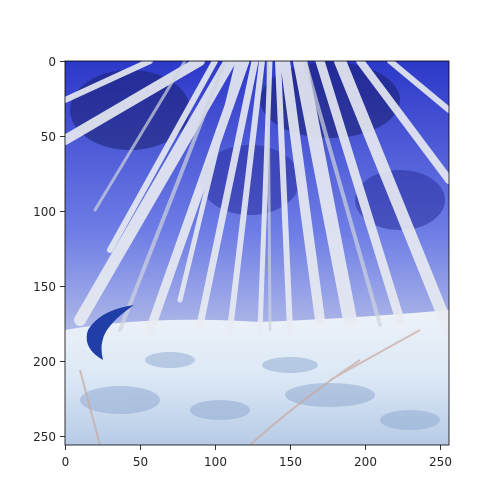 The width and height of the screenshot is (500, 500). Describe the element at coordinates (44, 287) in the screenshot. I see `y-tick-label: 150` at that location.